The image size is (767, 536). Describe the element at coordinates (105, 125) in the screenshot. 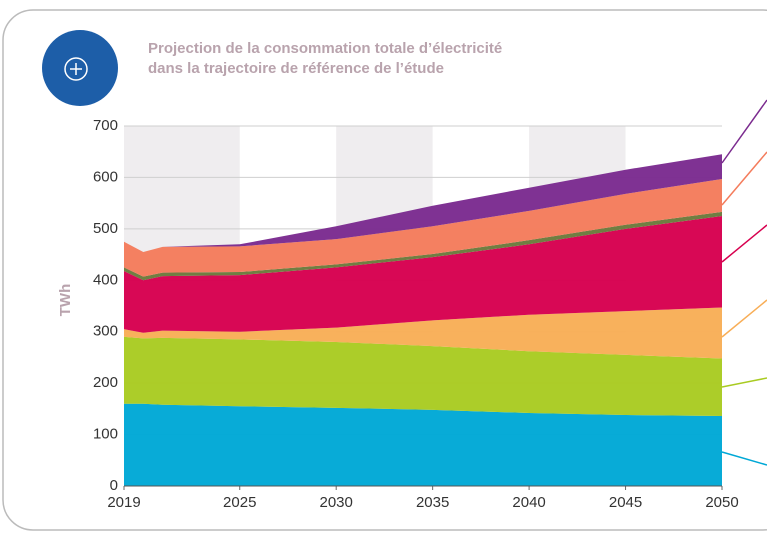

I see `y-tick-label: 700` at that location.